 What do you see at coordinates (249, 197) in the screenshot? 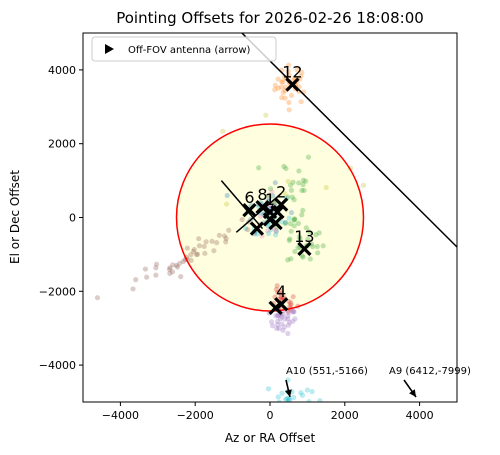
I see `antenna-label: 6` at bounding box center [249, 197].